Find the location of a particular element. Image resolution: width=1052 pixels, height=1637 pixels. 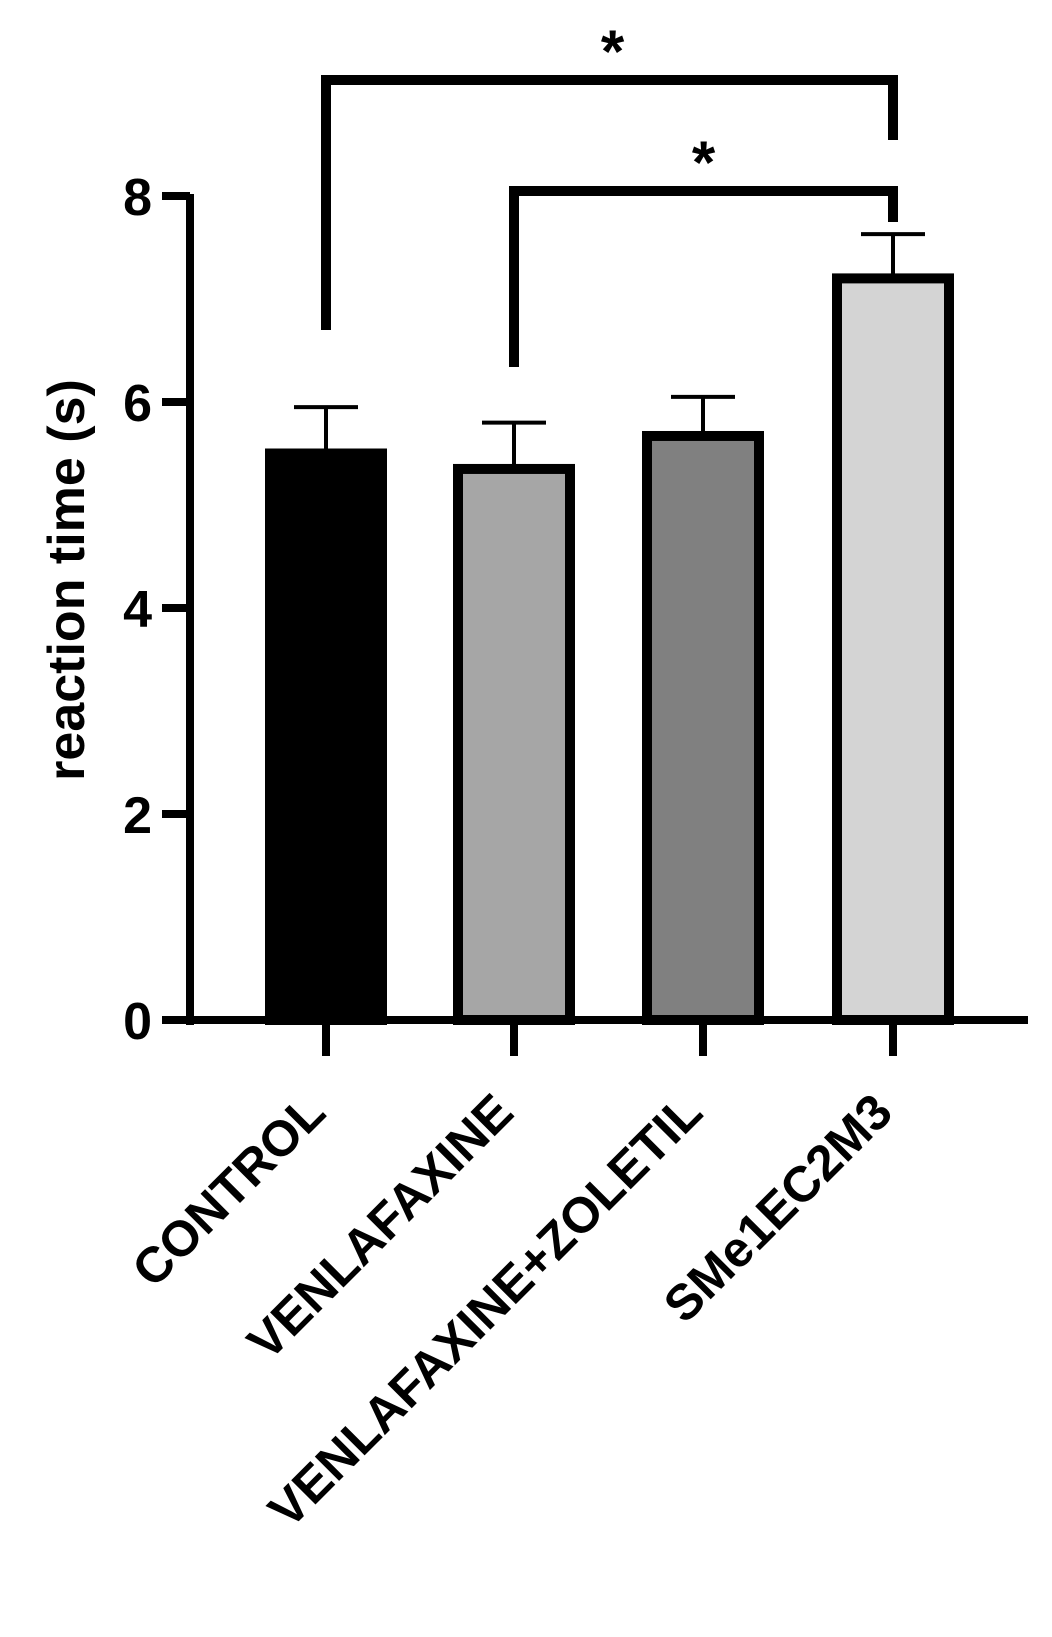

error-bars is located at coordinates (609, 350).